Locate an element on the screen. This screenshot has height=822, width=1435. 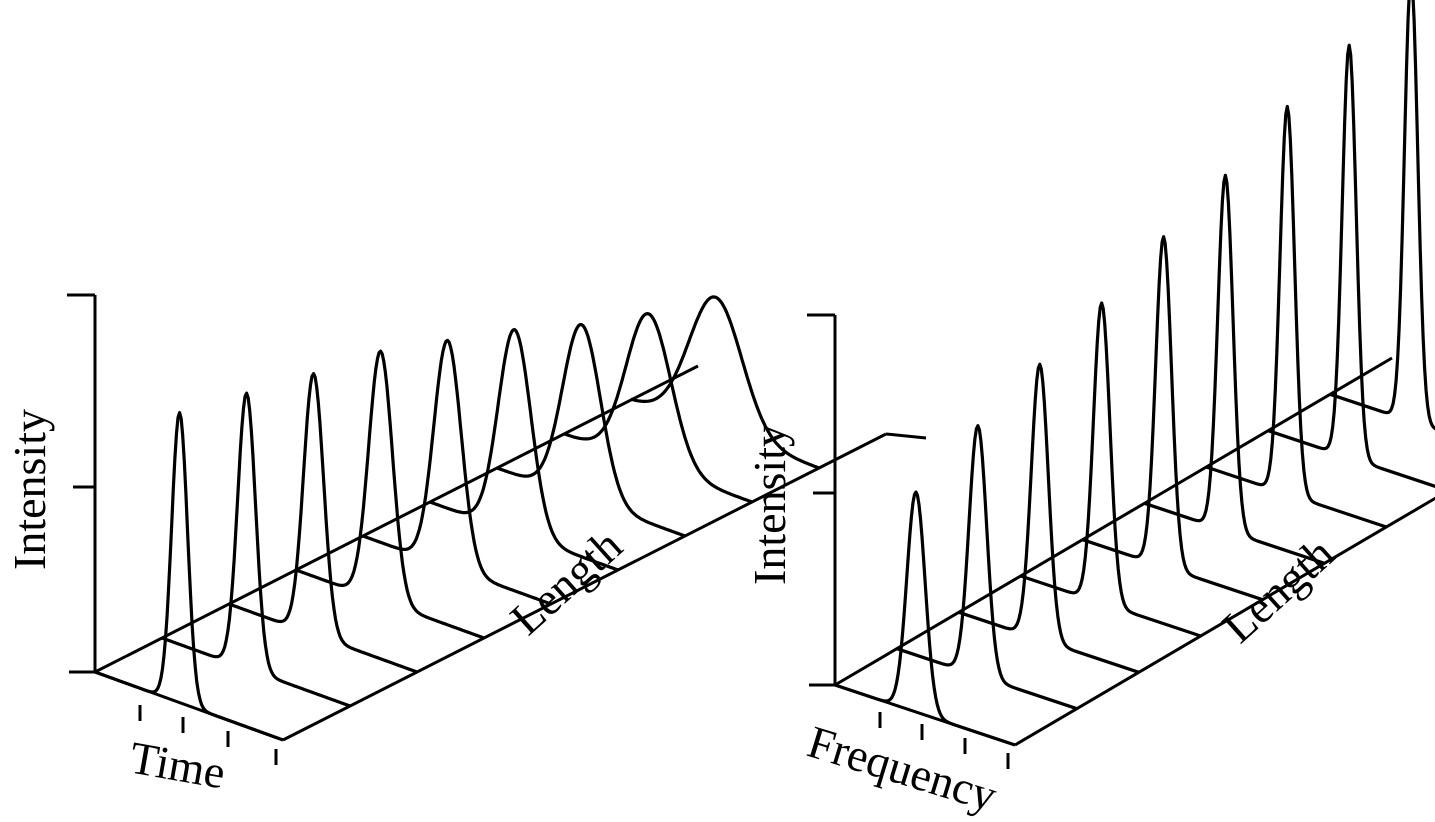
time-length-label: Length is located at coordinates (566, 581).